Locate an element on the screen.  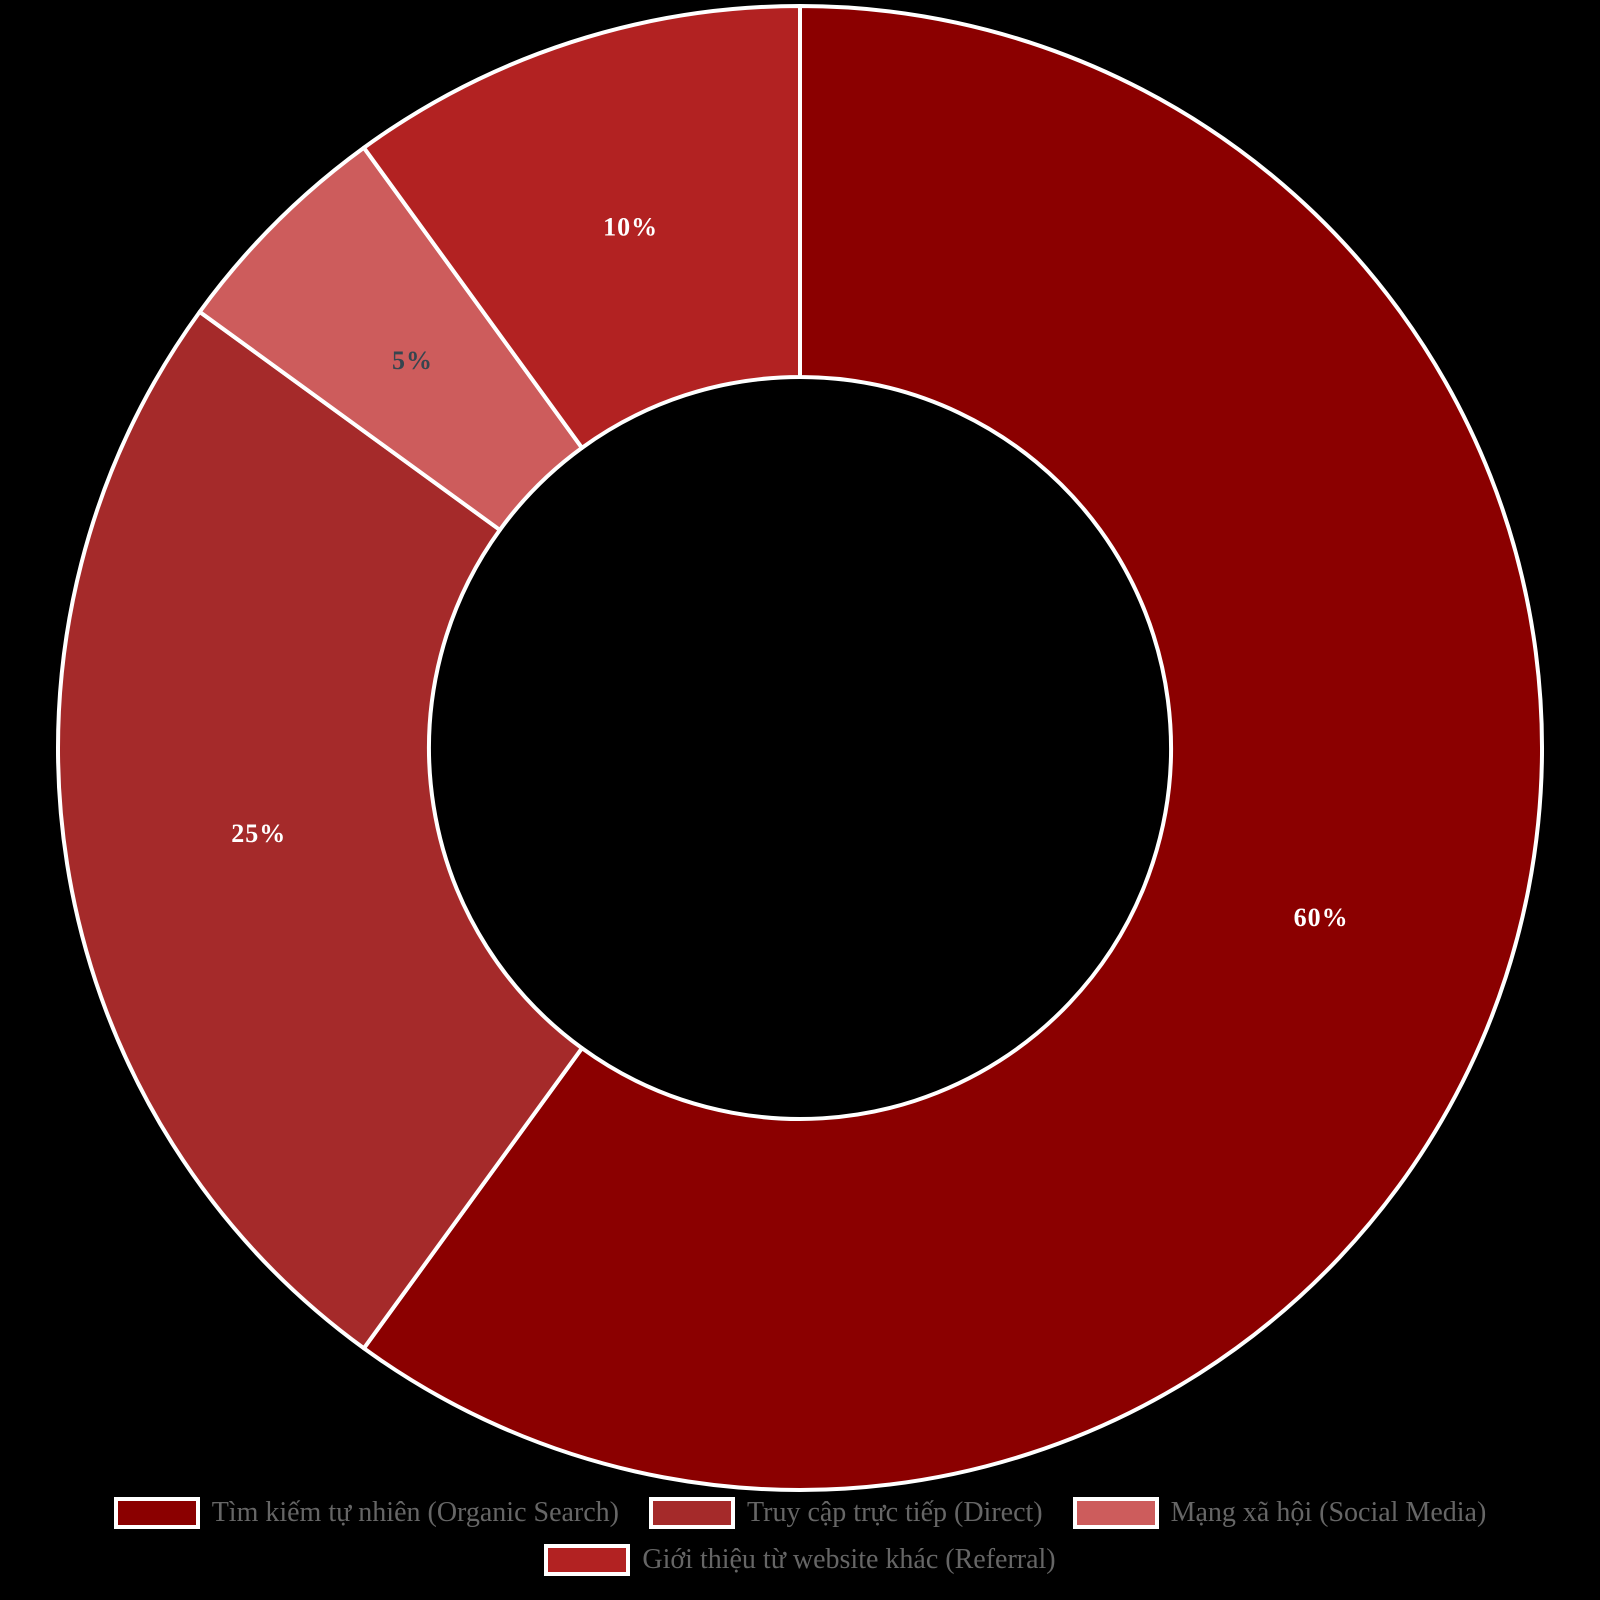
slice-label-organic-search: 60% is located at coordinates (1321, 917).